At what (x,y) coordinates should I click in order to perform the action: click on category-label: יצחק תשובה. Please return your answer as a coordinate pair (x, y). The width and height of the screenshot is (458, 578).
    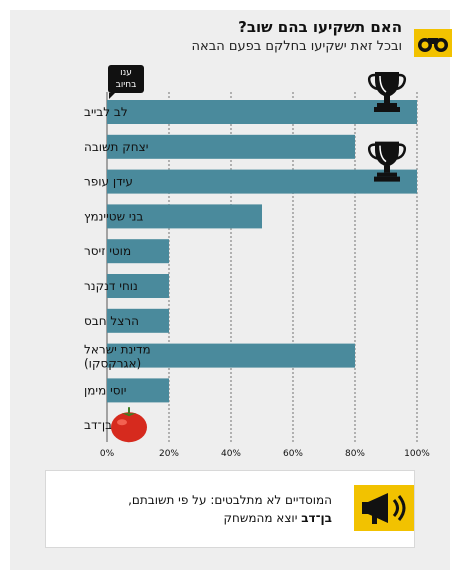
    Looking at the image, I should click on (116, 147).